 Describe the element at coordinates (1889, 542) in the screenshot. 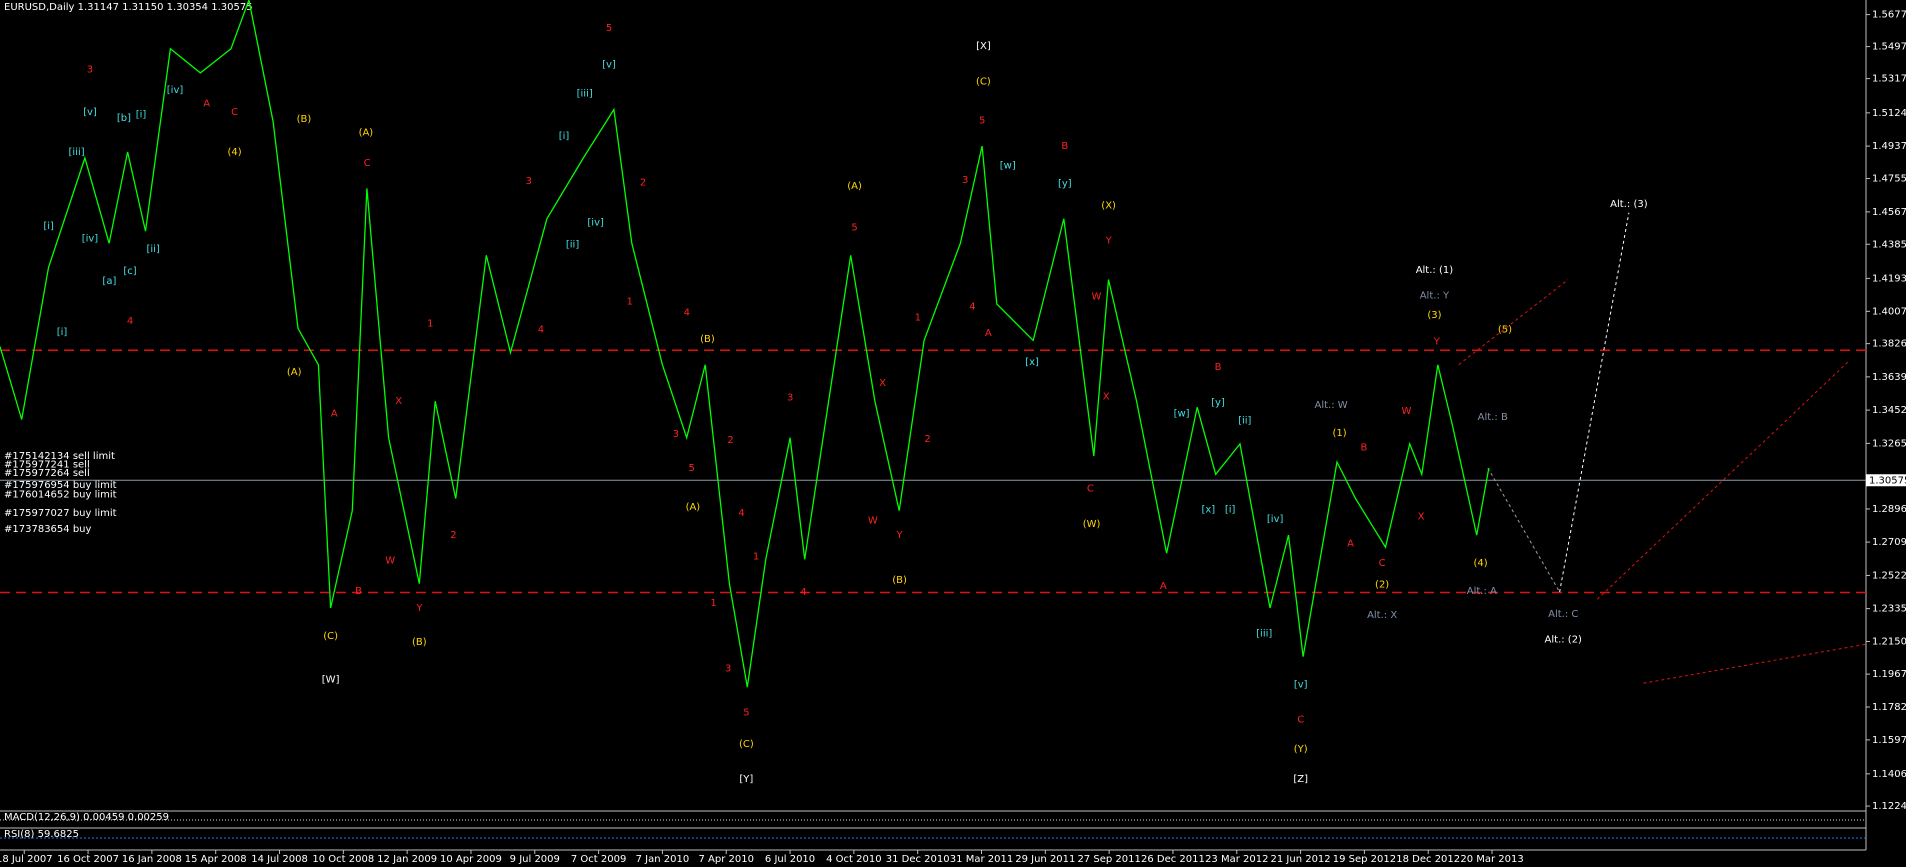

I see `y-tick-label: 1.27097` at that location.